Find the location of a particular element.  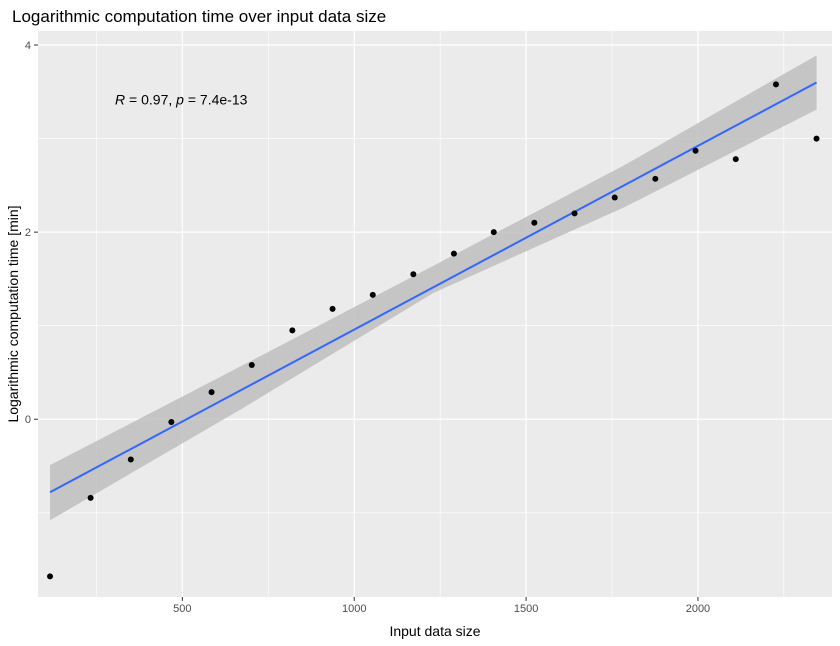

y-tick-label: 0 is located at coordinates (28, 420).